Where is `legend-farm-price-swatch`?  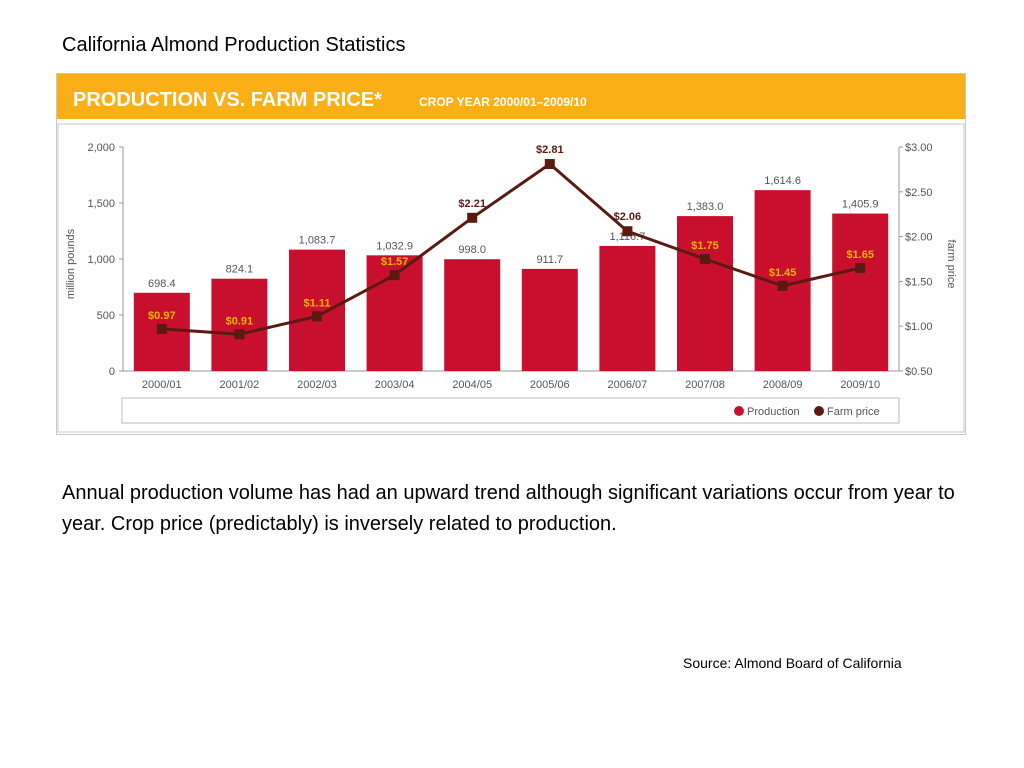
legend-farm-price-swatch is located at coordinates (819, 411).